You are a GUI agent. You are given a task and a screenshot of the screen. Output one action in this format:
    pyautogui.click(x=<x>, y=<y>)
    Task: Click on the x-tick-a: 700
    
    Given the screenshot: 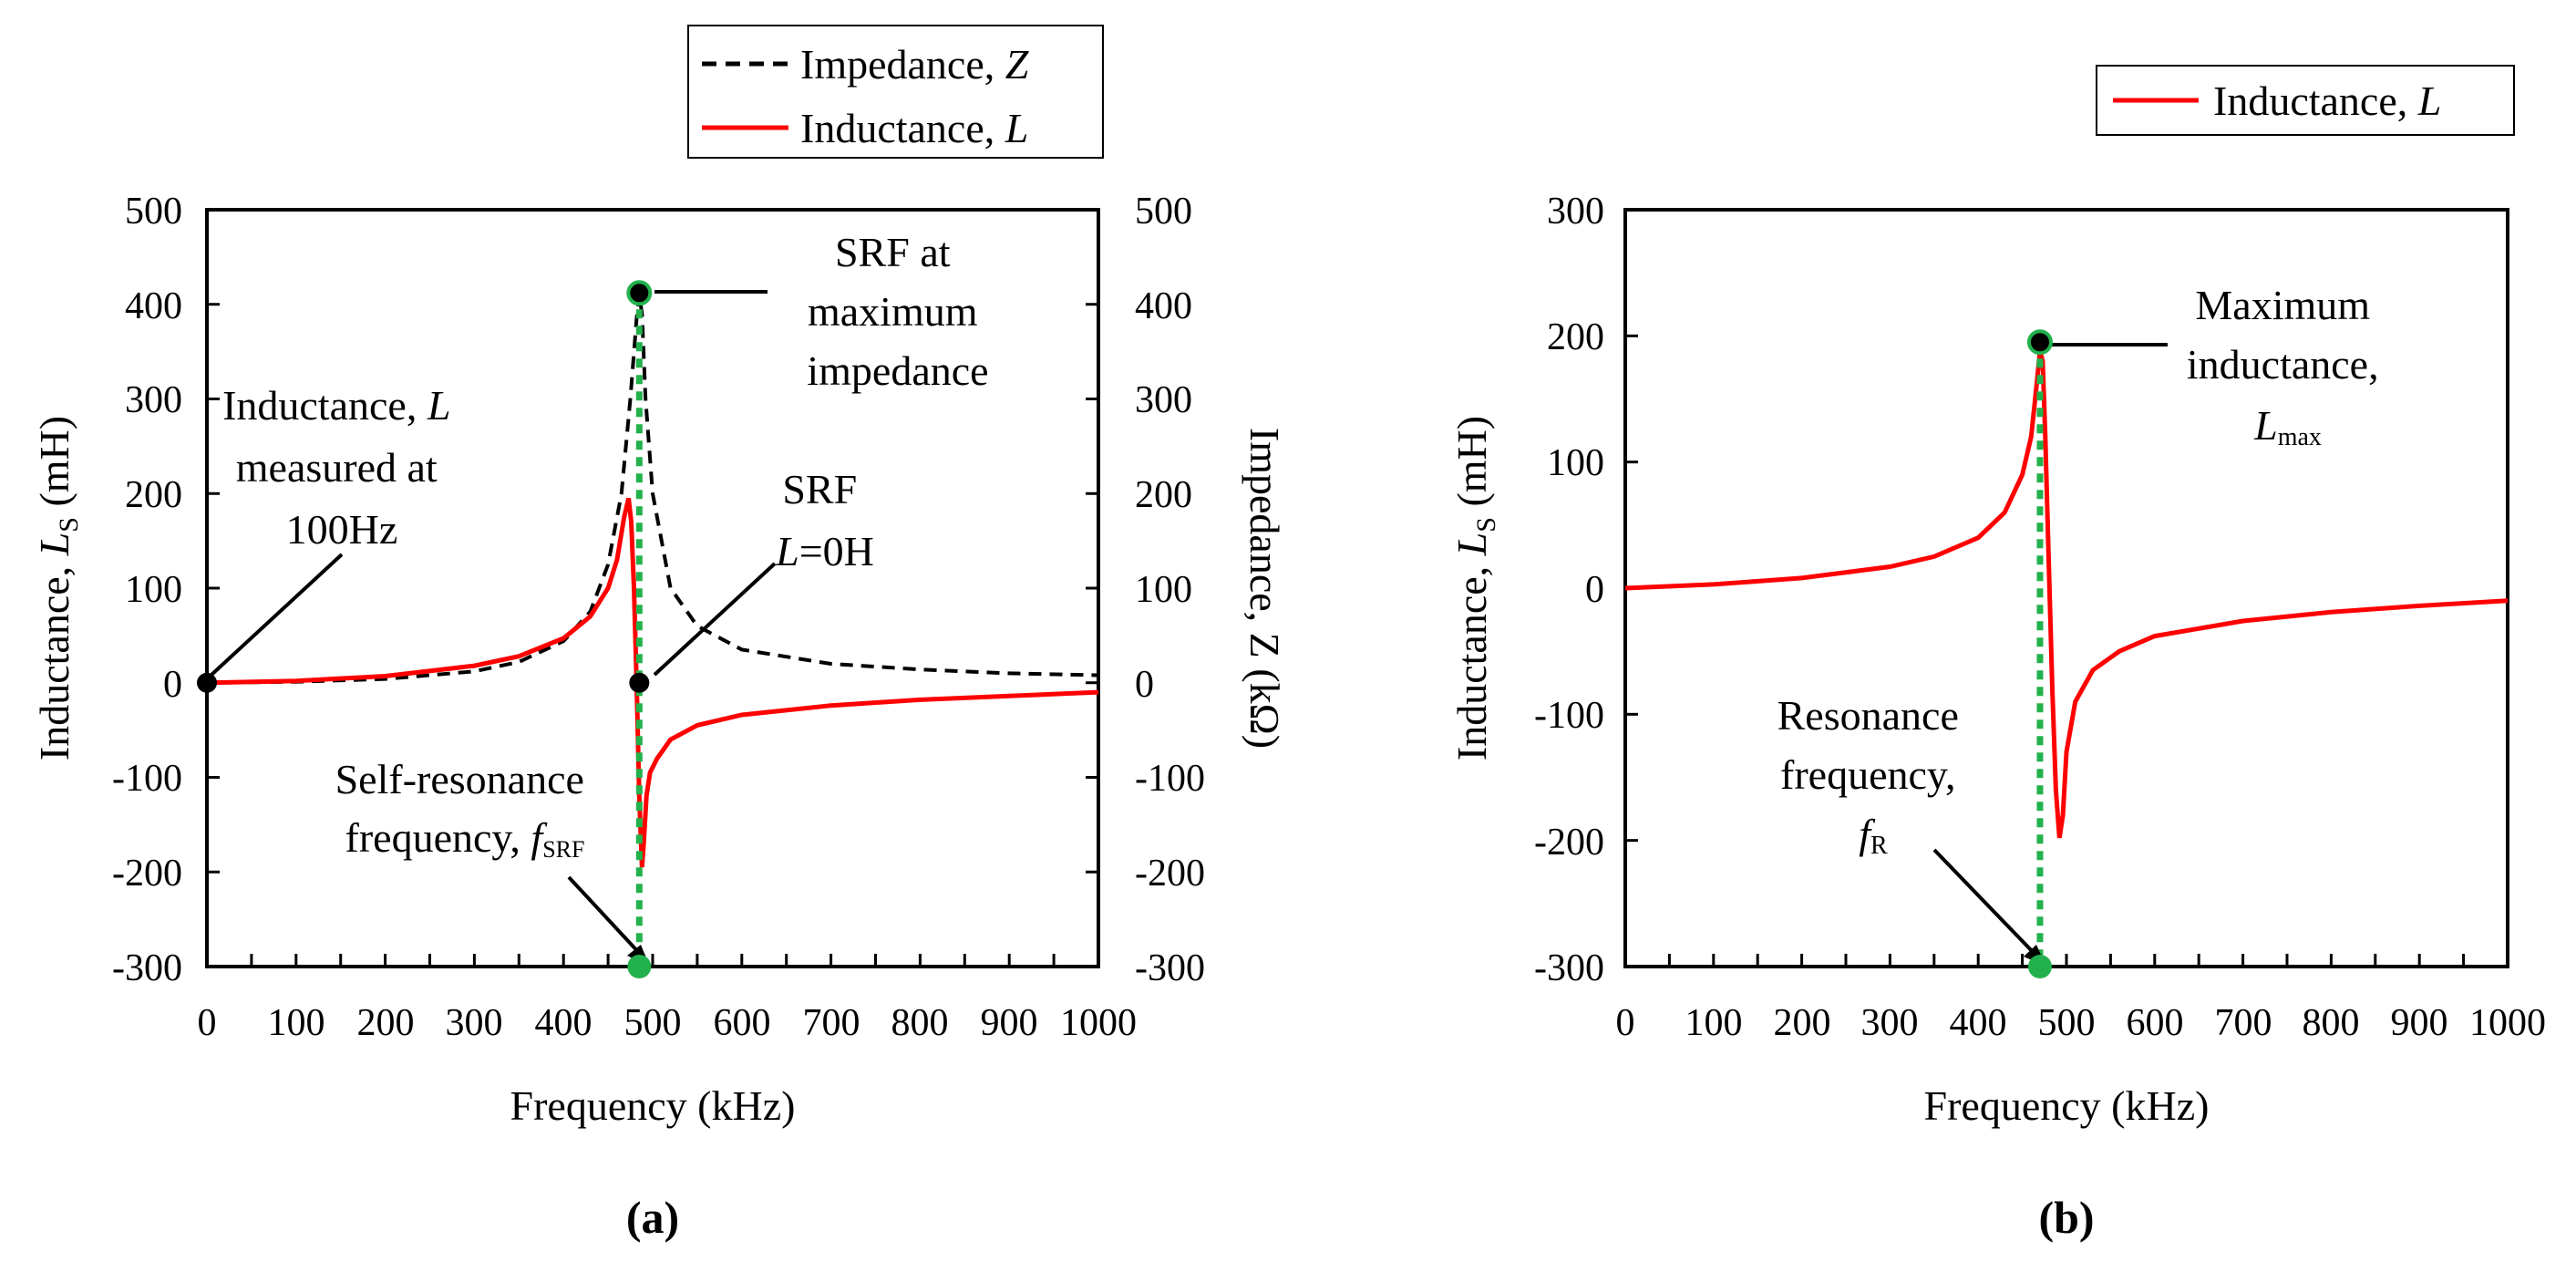 What is the action you would take?
    pyautogui.click(x=831, y=1023)
    